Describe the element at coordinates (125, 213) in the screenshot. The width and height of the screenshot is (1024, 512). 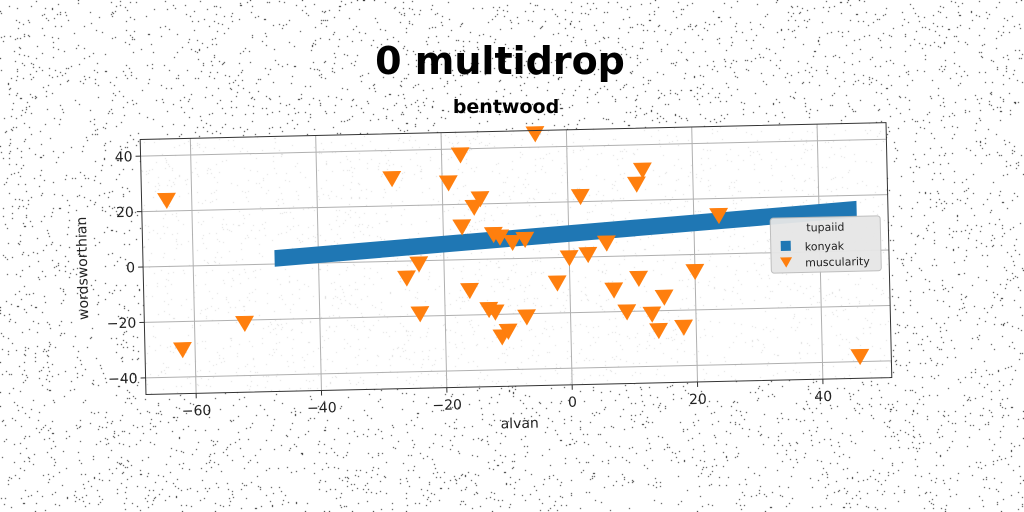
I see `y-tick-label: 20` at that location.